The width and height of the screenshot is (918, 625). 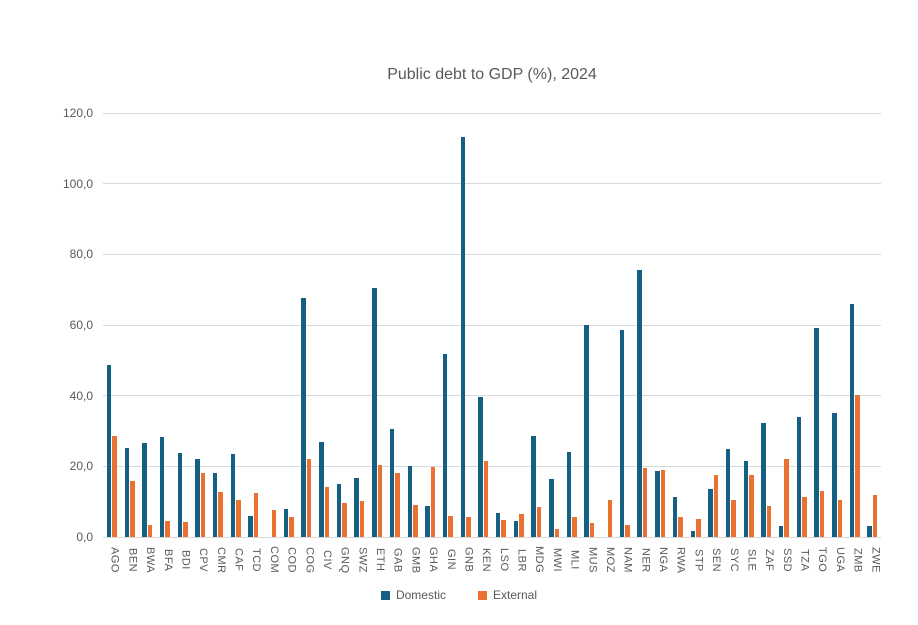 What do you see at coordinates (81, 466) in the screenshot?
I see `y-tick-label-20,0: 20,0` at bounding box center [81, 466].